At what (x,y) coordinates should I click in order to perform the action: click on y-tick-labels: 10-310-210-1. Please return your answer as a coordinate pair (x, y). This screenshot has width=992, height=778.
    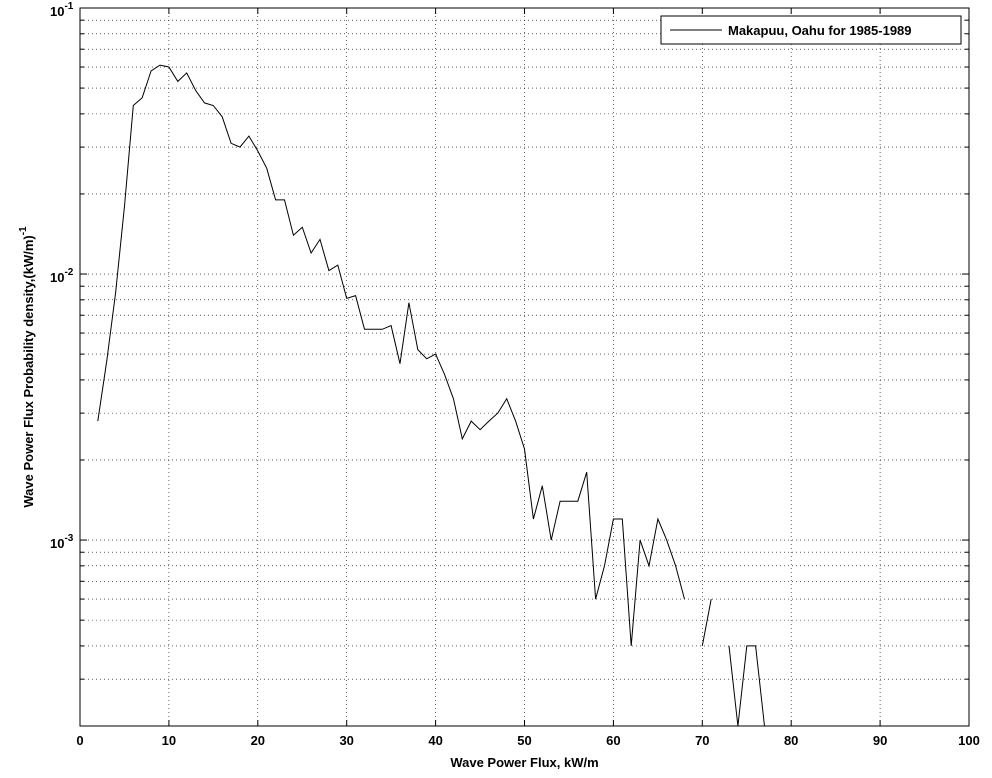
    Looking at the image, I should click on (62, 276).